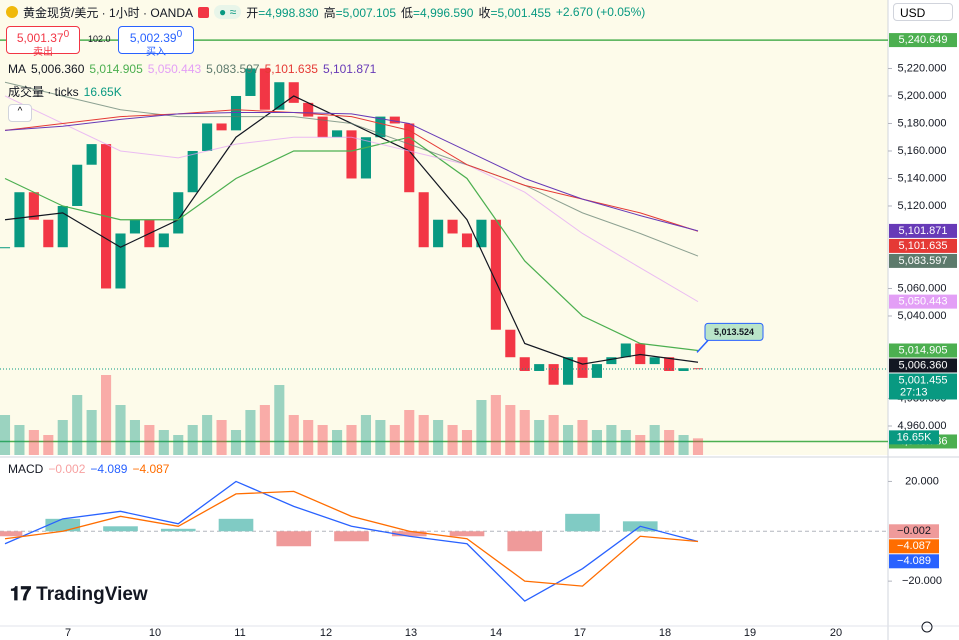  I want to click on macd-badge-label: −4.089, so click(914, 561).